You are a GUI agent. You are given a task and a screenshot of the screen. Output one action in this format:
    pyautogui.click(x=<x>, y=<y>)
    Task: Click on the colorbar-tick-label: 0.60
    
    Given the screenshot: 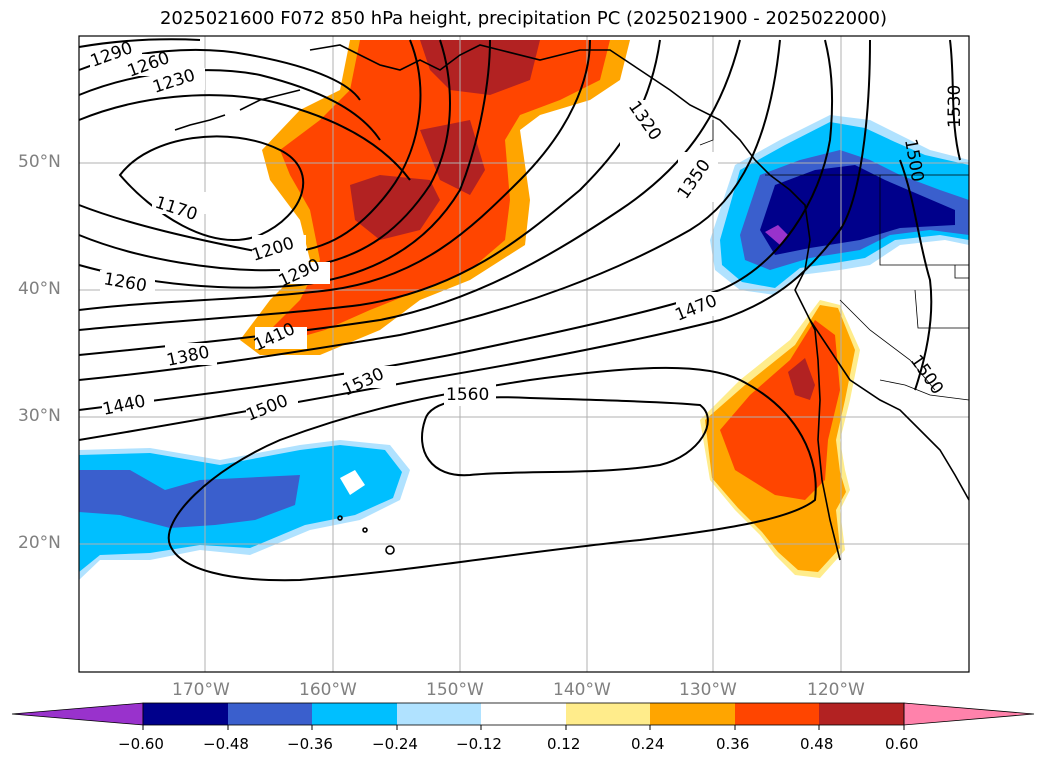 What is the action you would take?
    pyautogui.click(x=902, y=744)
    